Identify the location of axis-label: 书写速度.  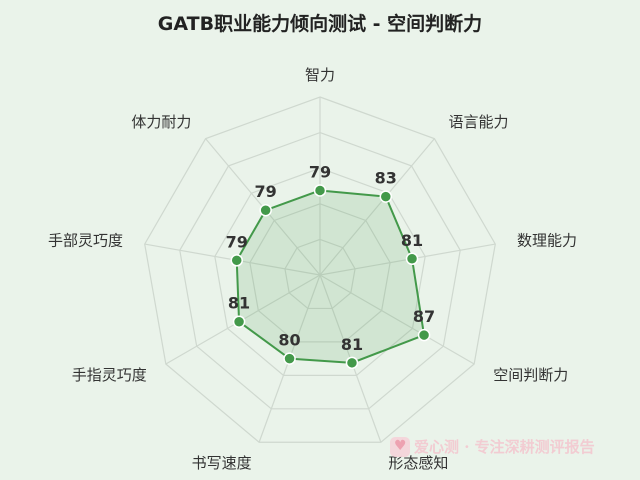
(222, 463).